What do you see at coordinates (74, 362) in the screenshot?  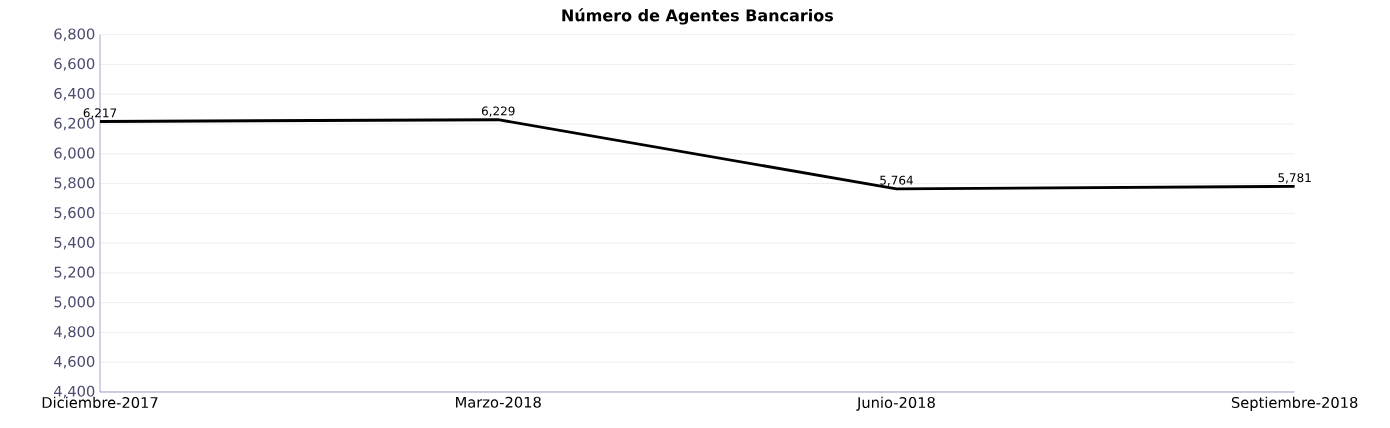 I see `y-tick-label: 4,600` at bounding box center [74, 362].